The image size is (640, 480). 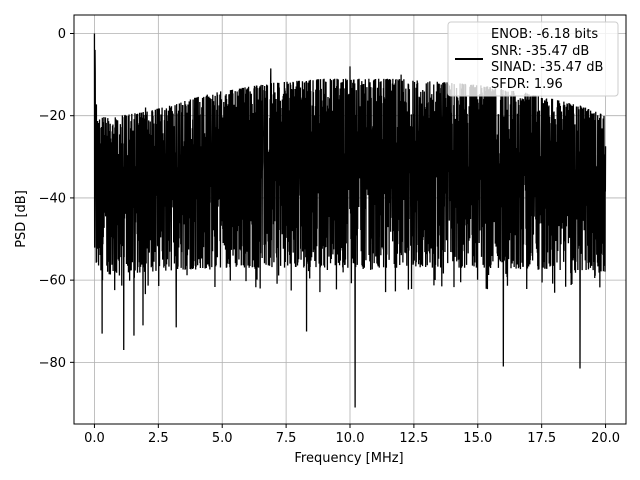 I want to click on y-tick-label: 0, so click(x=62, y=34).